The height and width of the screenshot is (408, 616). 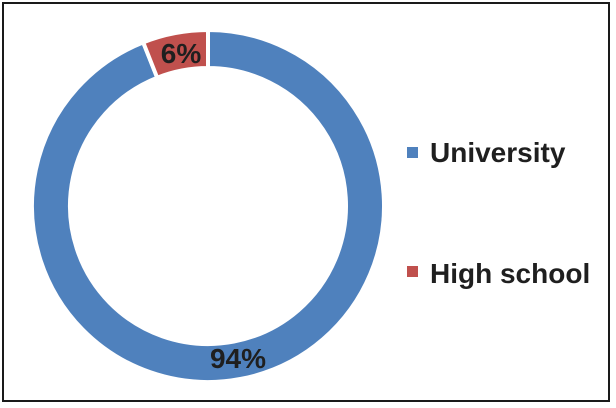 I want to click on data-labels: 94% 6%, so click(x=213, y=206).